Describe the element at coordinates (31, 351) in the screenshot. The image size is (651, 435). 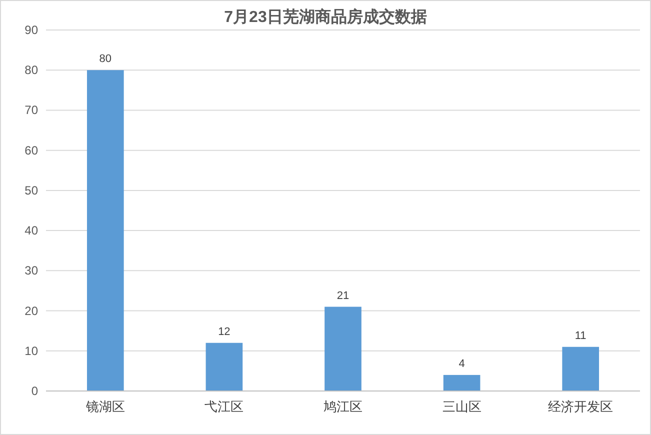
I see `y-tick-label: 10` at that location.